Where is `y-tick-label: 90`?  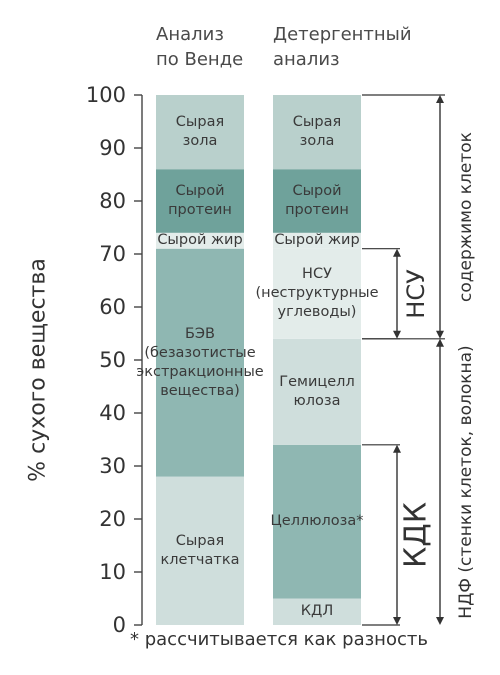 y-tick-label: 90 is located at coordinates (112, 148).